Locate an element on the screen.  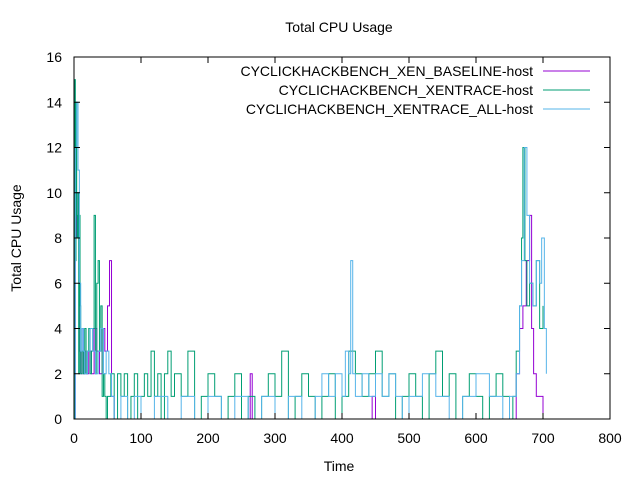
x-tick-label: 0 is located at coordinates (74, 438).